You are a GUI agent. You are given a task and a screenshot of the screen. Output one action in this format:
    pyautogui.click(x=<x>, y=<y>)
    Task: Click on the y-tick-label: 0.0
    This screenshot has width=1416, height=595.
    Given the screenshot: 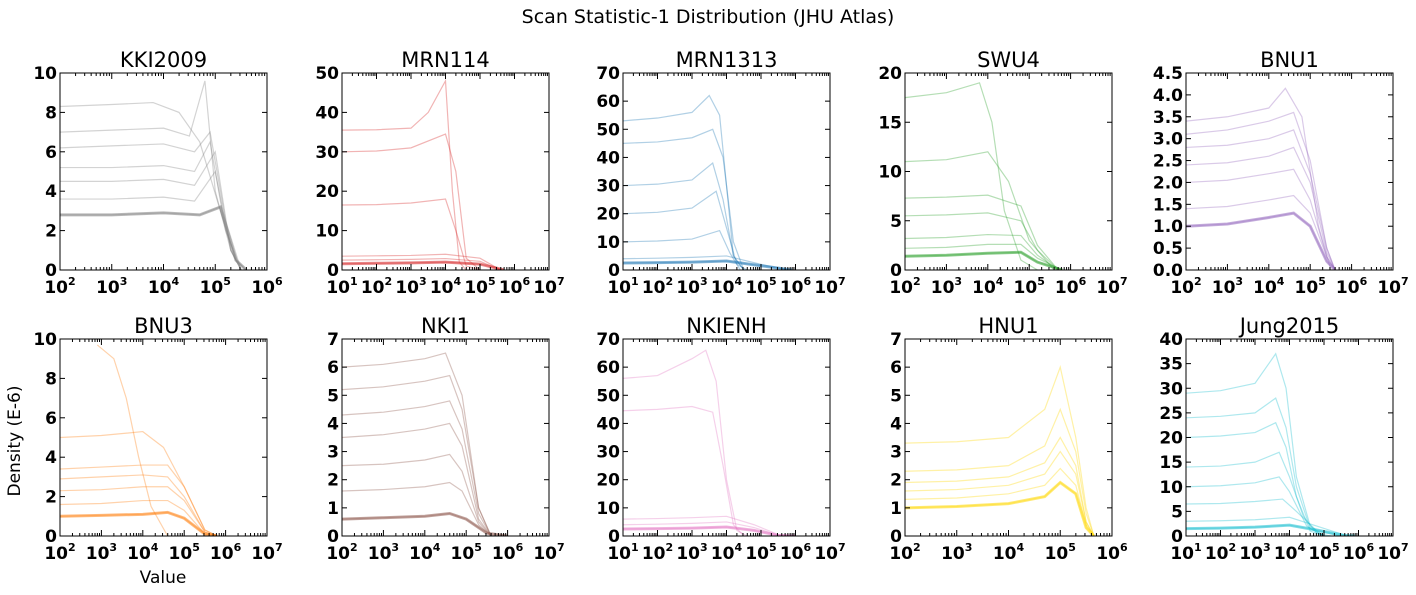 What is the action you would take?
    pyautogui.click(x=1168, y=271)
    